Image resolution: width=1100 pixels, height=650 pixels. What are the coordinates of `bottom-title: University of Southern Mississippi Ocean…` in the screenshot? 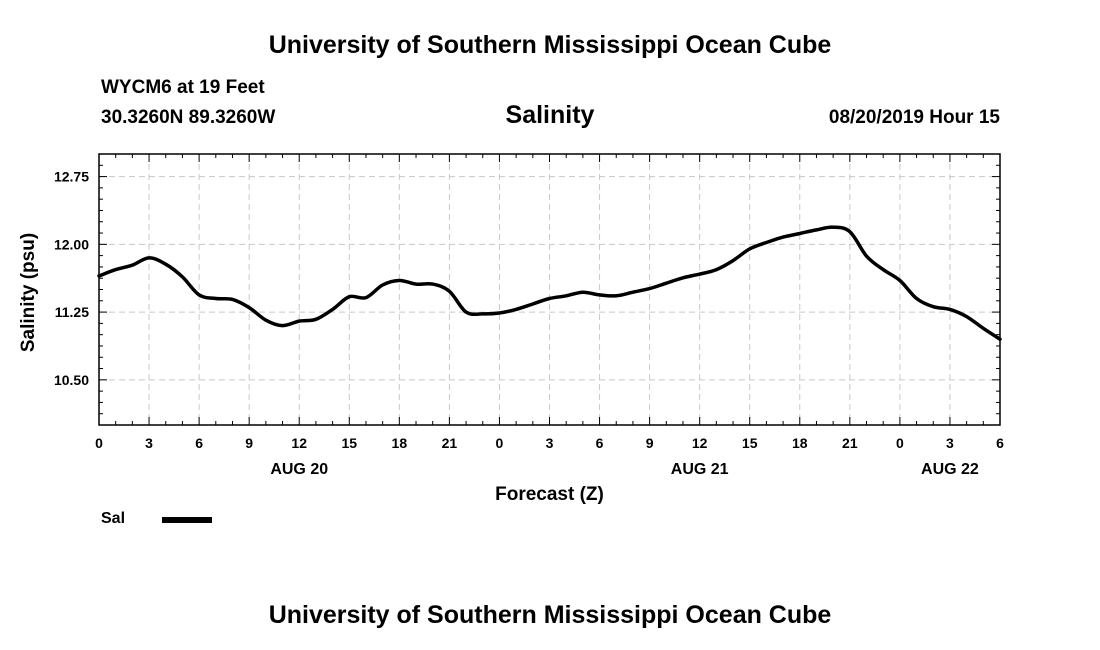 It's located at (550, 615).